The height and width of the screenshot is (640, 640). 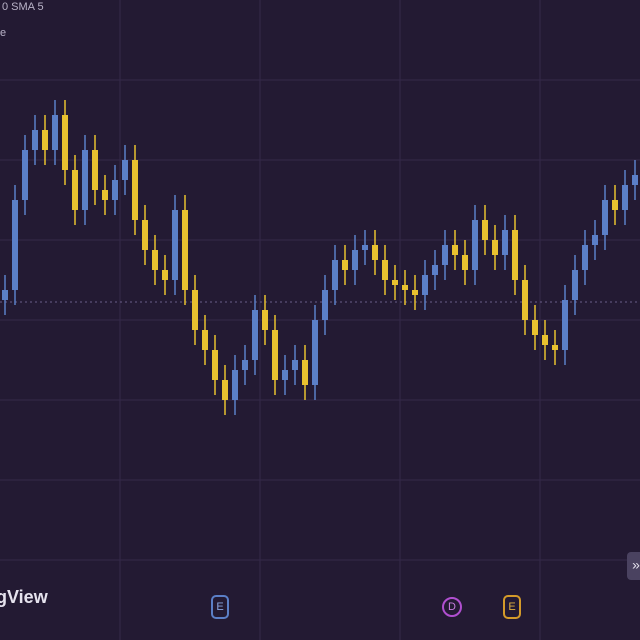 I want to click on marker-label: D, so click(x=452, y=607).